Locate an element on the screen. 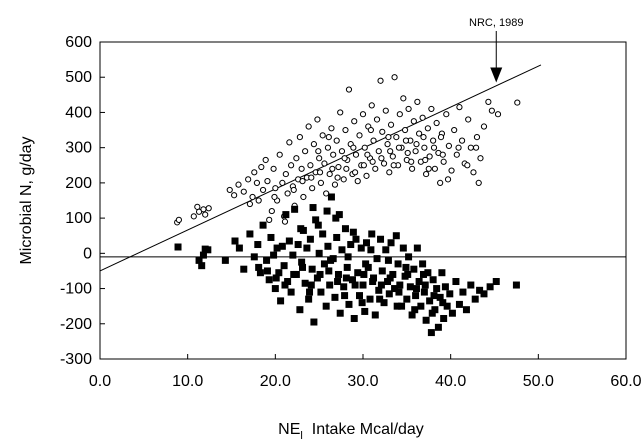 The image size is (644, 442). y-tick-label: -200 is located at coordinates (76, 324).